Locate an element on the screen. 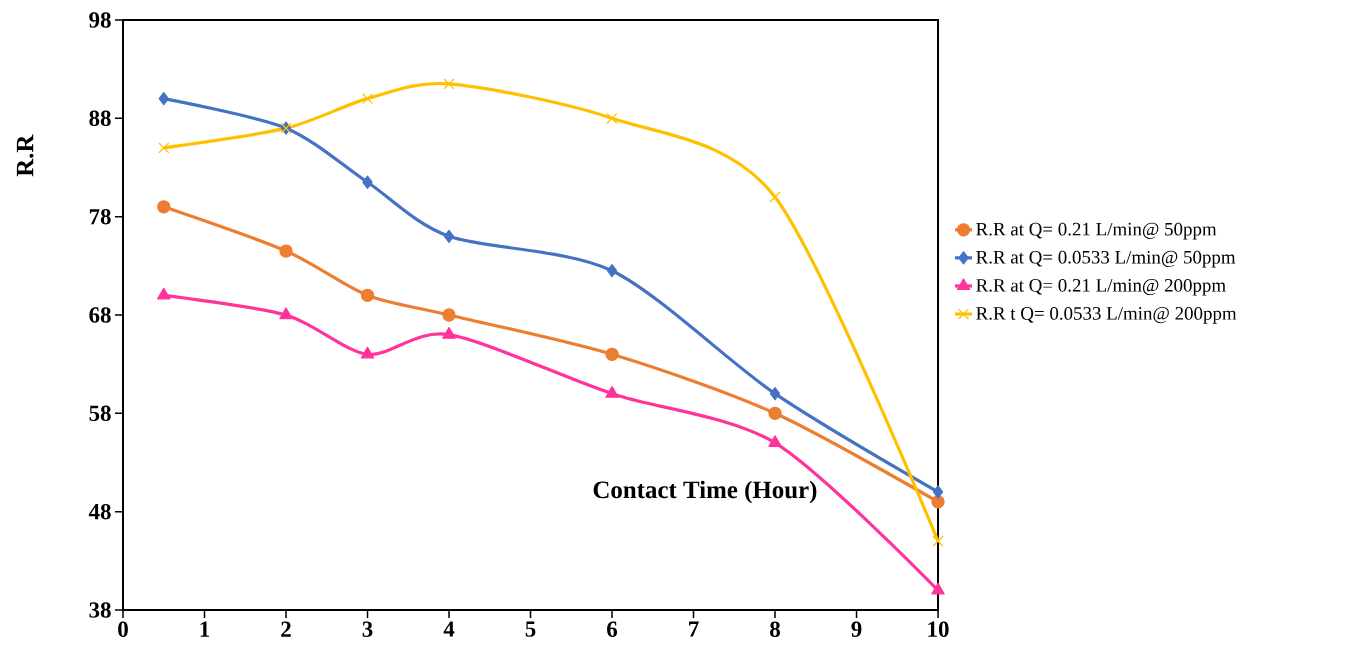 The width and height of the screenshot is (1348, 663). y-tick-label: 48 is located at coordinates (99, 511).